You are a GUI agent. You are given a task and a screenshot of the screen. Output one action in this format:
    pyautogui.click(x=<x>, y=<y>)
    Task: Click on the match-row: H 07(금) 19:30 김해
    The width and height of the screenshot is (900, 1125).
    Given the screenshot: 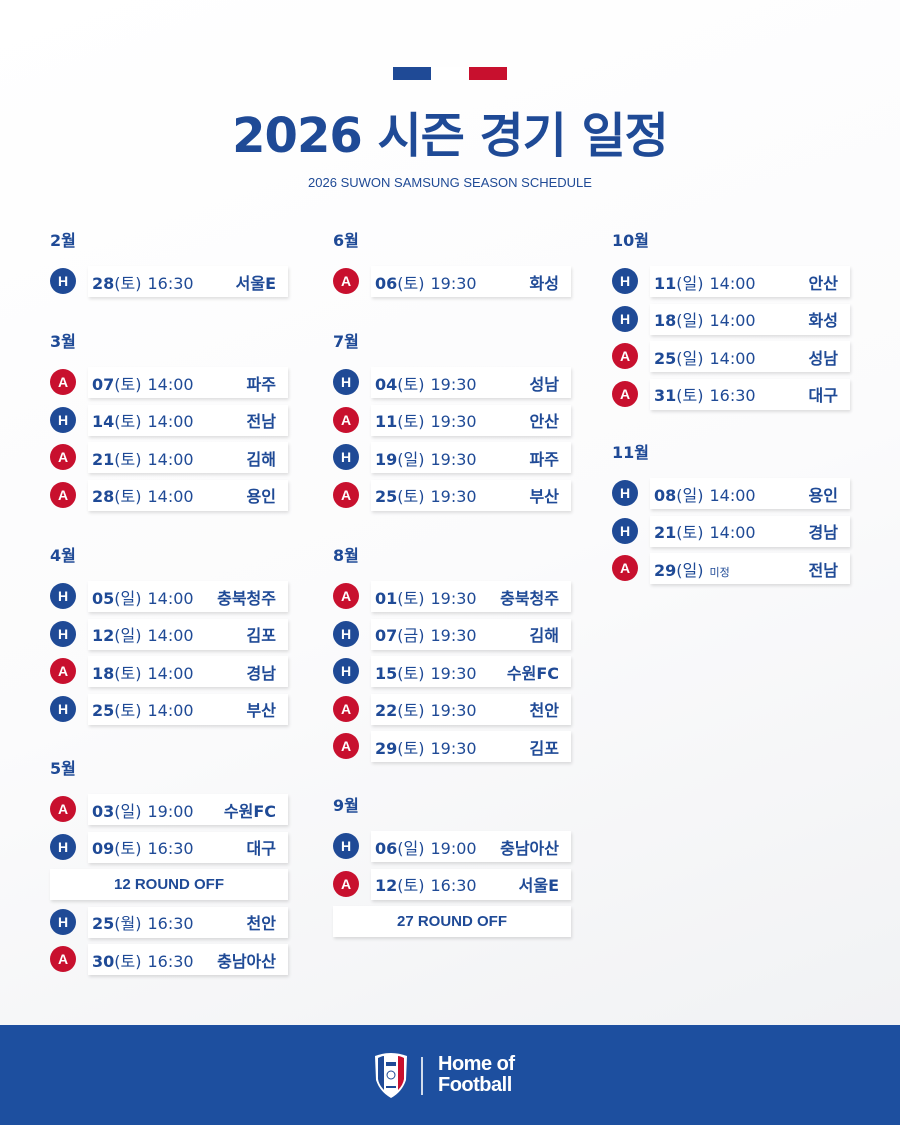 What is the action you would take?
    pyautogui.click(x=463, y=638)
    